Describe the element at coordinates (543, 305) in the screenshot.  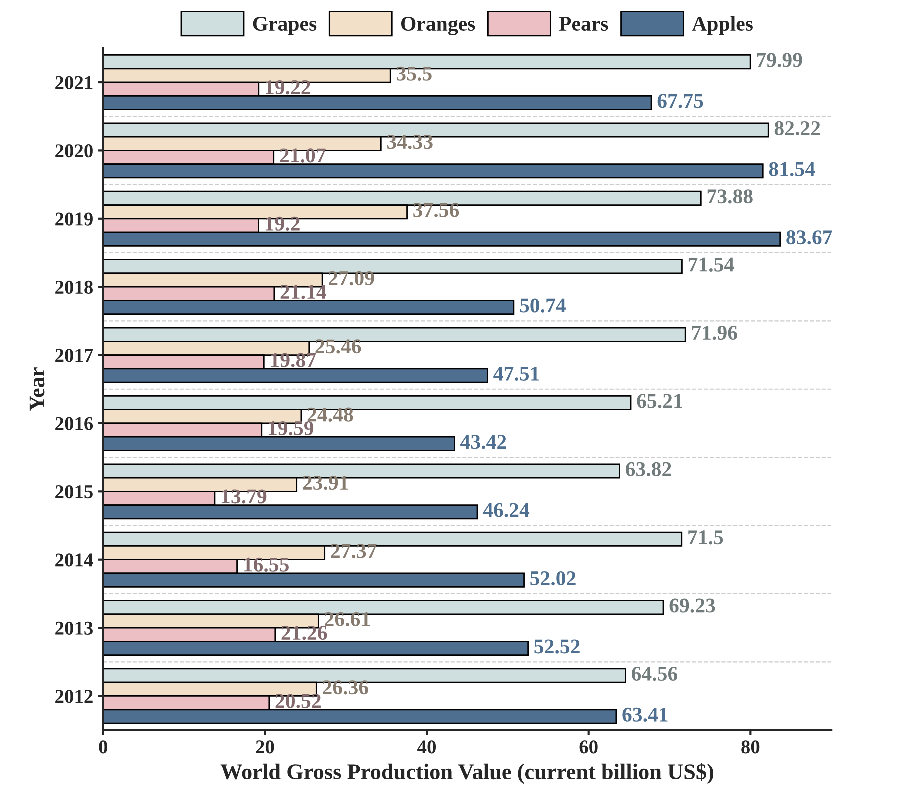
I see `data-label: 50.74` at that location.